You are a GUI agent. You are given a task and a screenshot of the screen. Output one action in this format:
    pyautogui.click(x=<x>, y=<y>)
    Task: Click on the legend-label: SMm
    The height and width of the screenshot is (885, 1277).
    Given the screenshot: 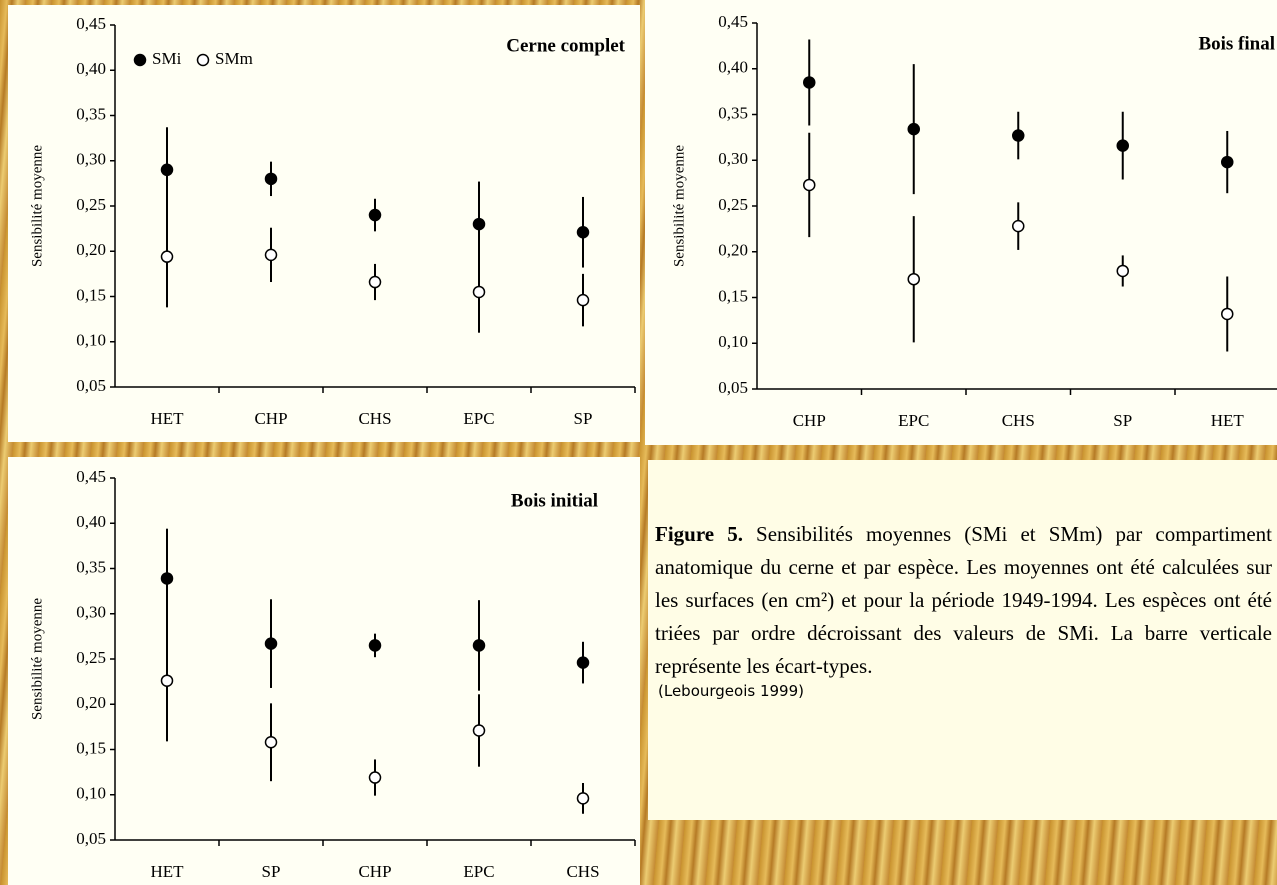 What is the action you would take?
    pyautogui.click(x=234, y=58)
    